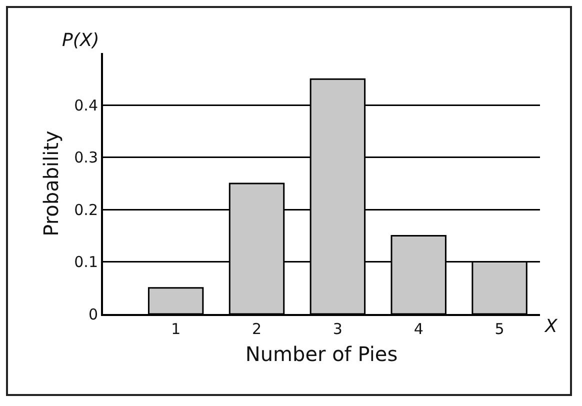  Describe the element at coordinates (86, 209) in the screenshot. I see `y-tick-label: 0.2` at that location.